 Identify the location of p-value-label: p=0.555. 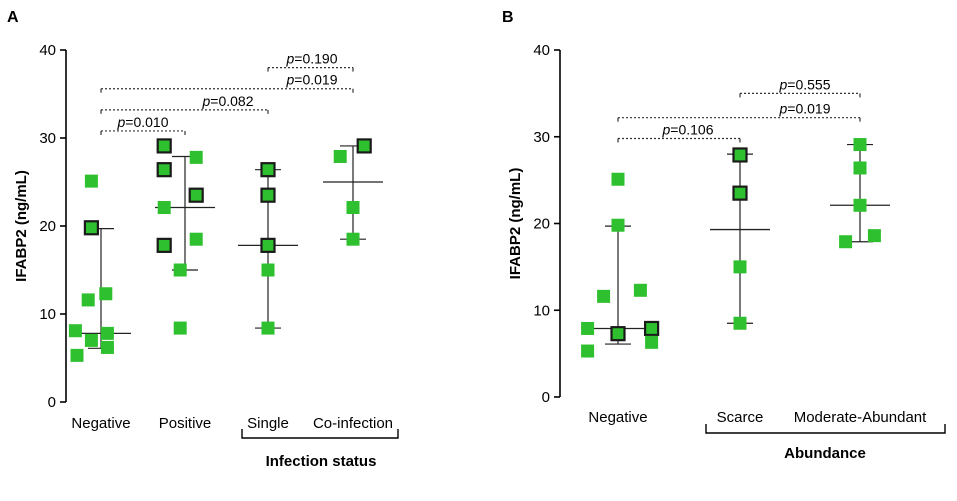
(804, 84).